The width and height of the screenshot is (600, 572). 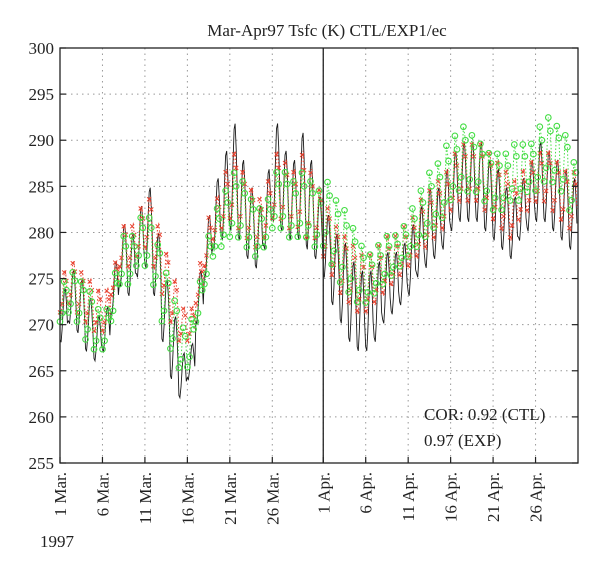 I want to click on y-tick-label: 295, so click(x=42, y=94).